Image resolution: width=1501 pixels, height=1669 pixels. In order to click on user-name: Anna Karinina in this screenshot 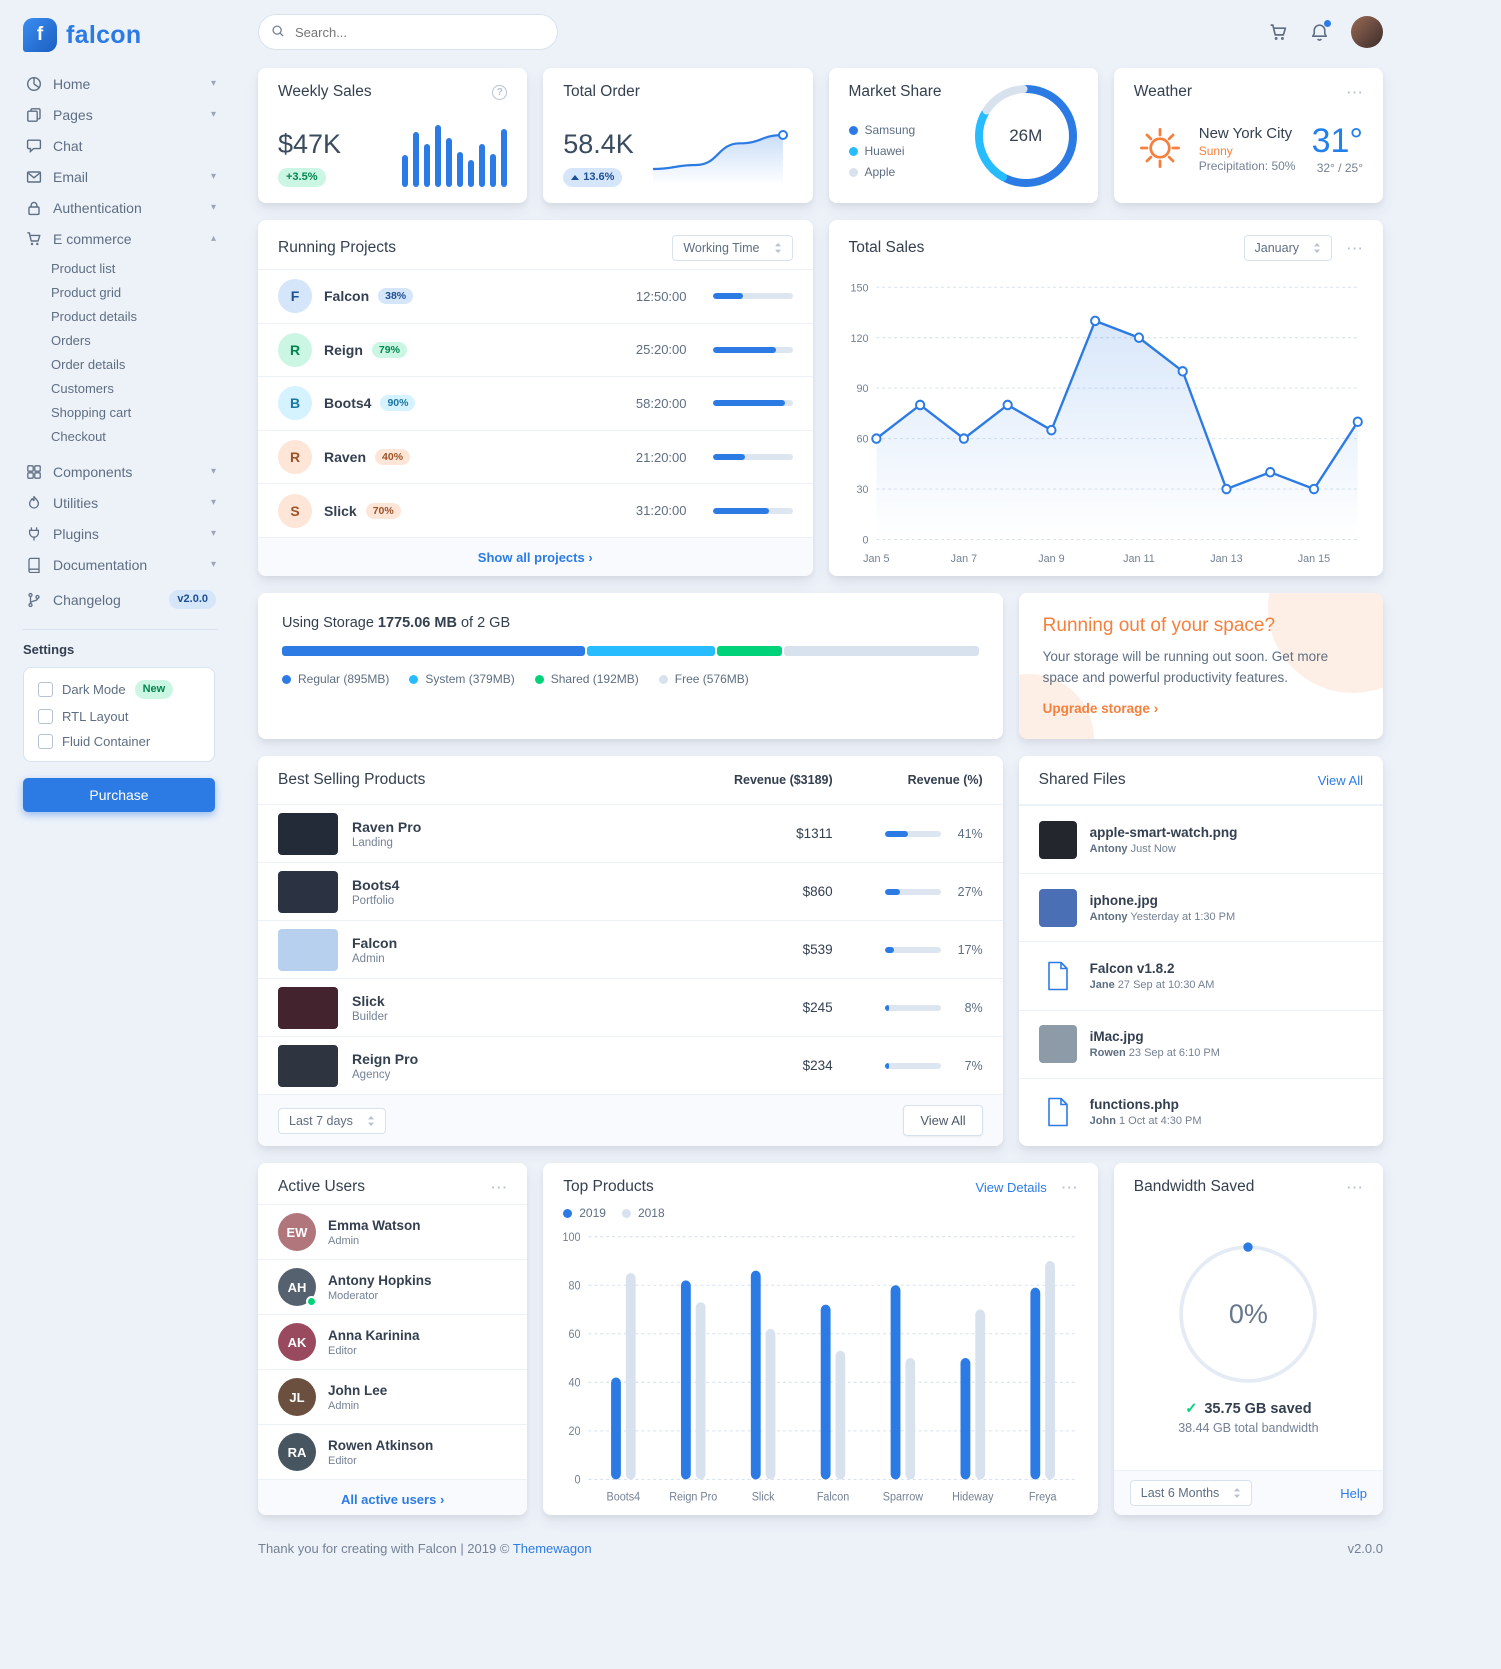, I will do `click(374, 1335)`.